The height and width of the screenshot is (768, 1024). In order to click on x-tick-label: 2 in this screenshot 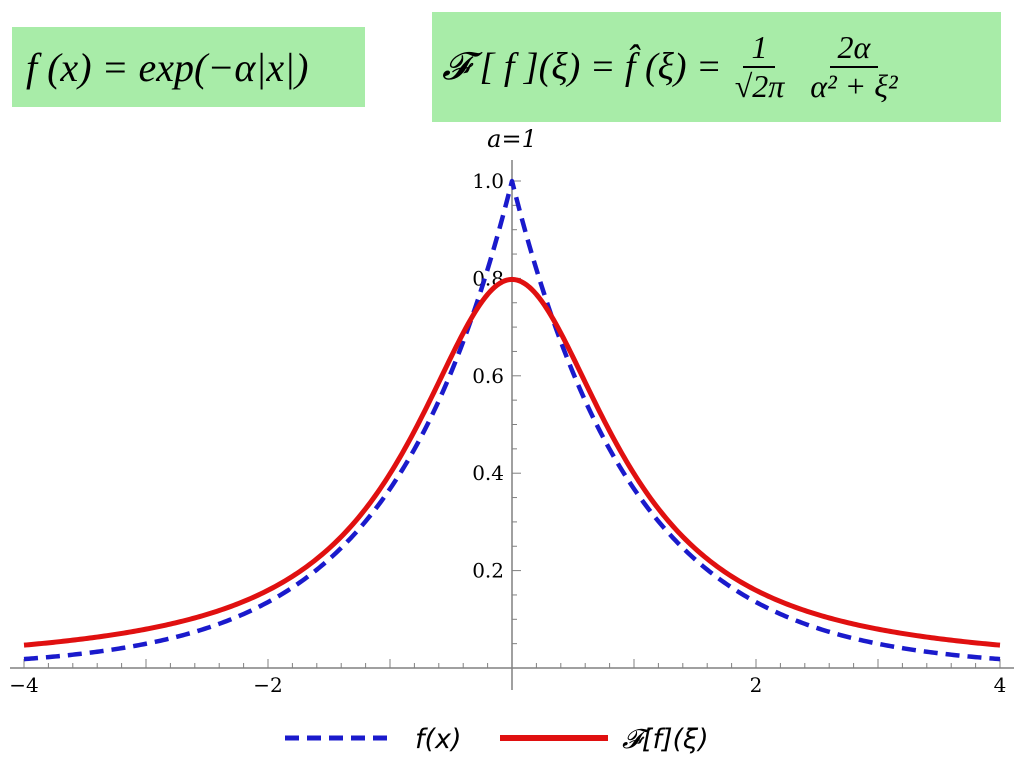, I will do `click(756, 685)`.